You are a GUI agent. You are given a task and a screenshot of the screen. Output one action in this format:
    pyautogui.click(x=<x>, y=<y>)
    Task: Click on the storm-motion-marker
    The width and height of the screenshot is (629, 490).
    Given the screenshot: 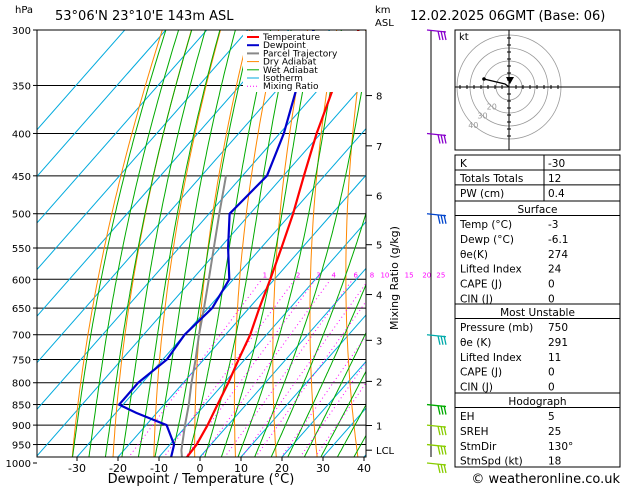 What is the action you would take?
    pyautogui.click(x=510, y=80)
    